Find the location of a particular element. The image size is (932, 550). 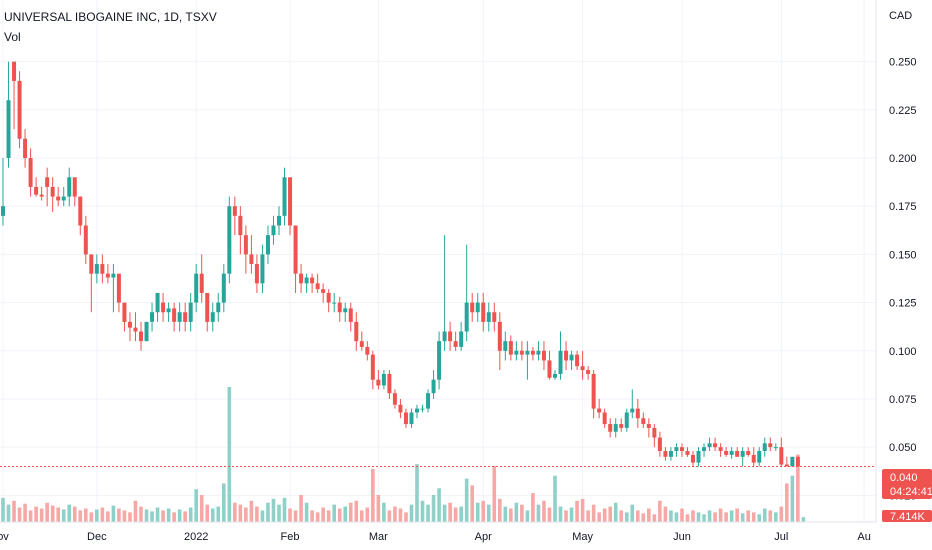

bar-countdown: 04:24:41 is located at coordinates (911, 492).